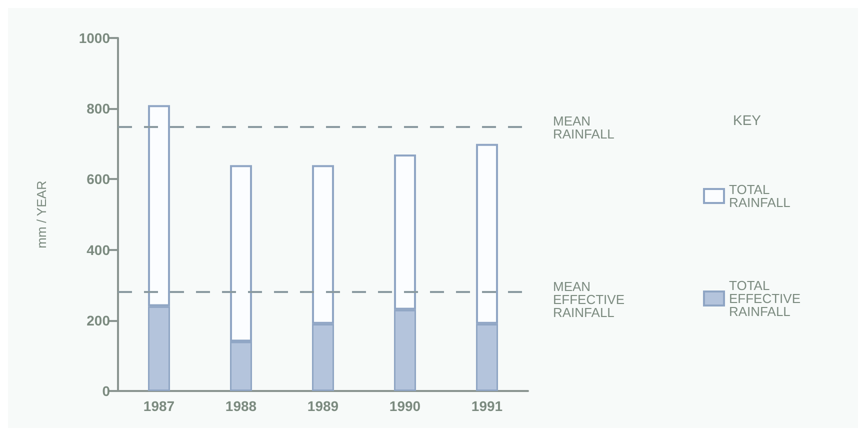  What do you see at coordinates (41, 214) in the screenshot?
I see `y-axis-title: mm / YEAR` at bounding box center [41, 214].